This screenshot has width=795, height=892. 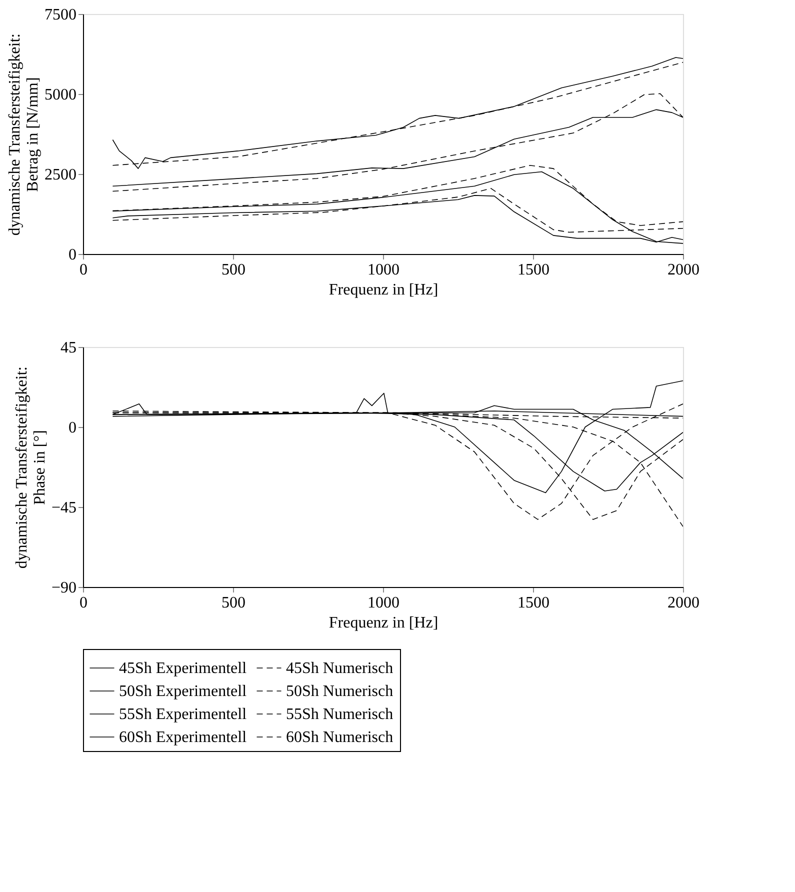 I want to click on legend-label: 45Sh Experimentell, so click(x=183, y=668).